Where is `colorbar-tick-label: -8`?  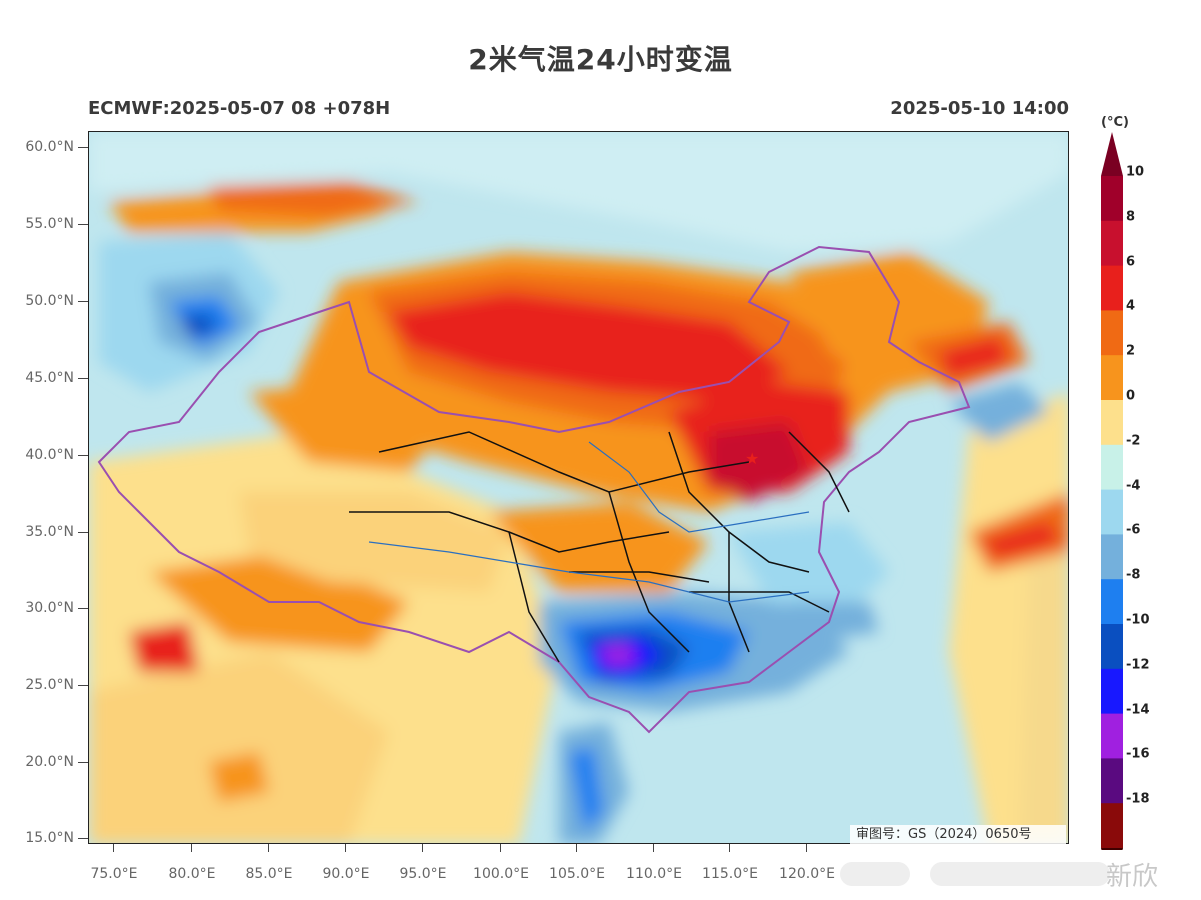
colorbar-tick-label: -8 is located at coordinates (1133, 575).